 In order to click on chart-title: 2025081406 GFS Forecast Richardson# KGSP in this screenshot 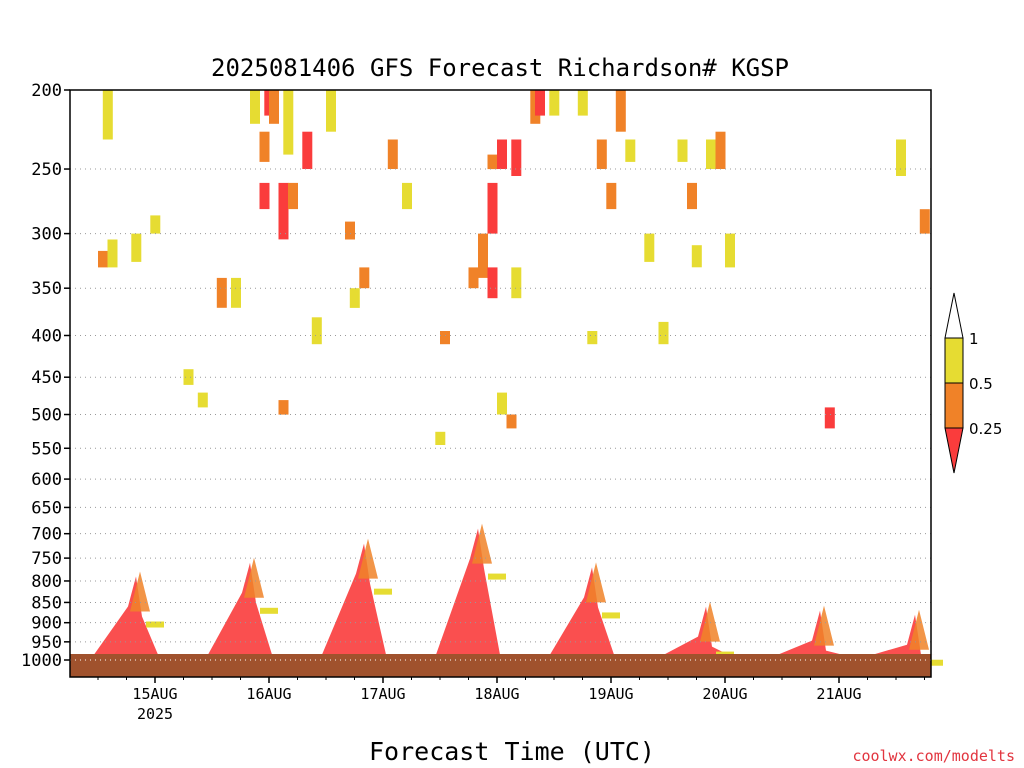, I will do `click(500, 68)`.